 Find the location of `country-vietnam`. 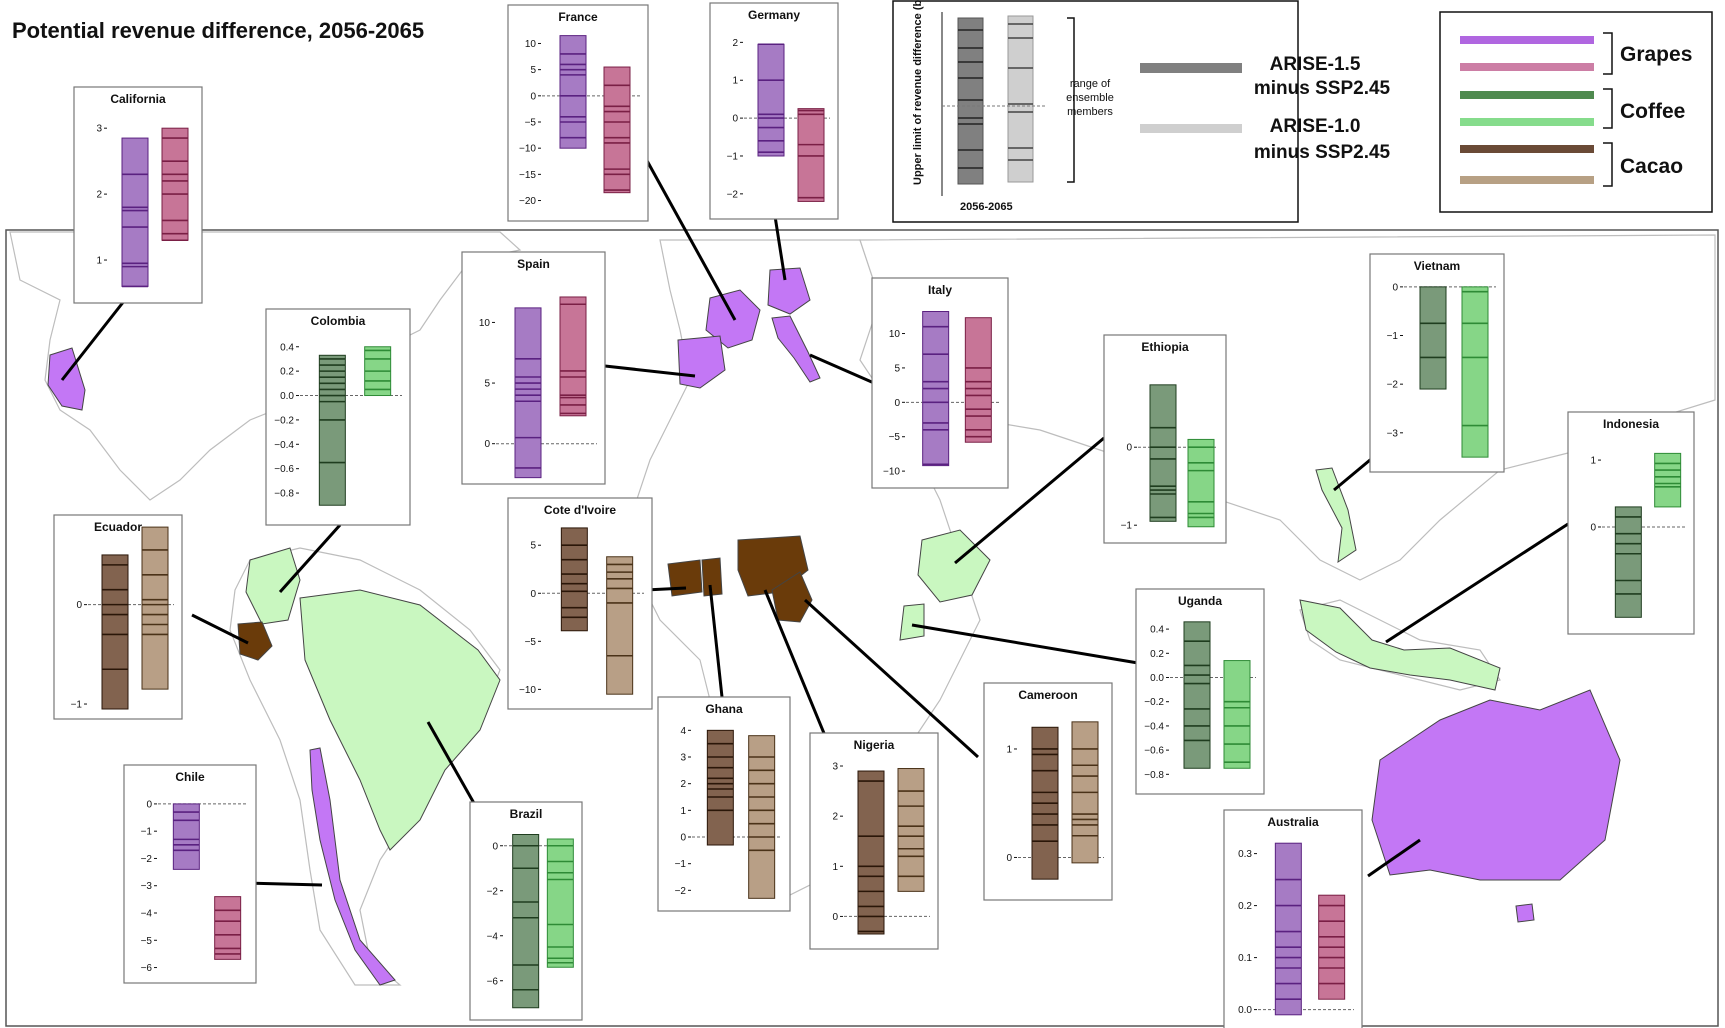

country-vietnam is located at coordinates (1336, 515).